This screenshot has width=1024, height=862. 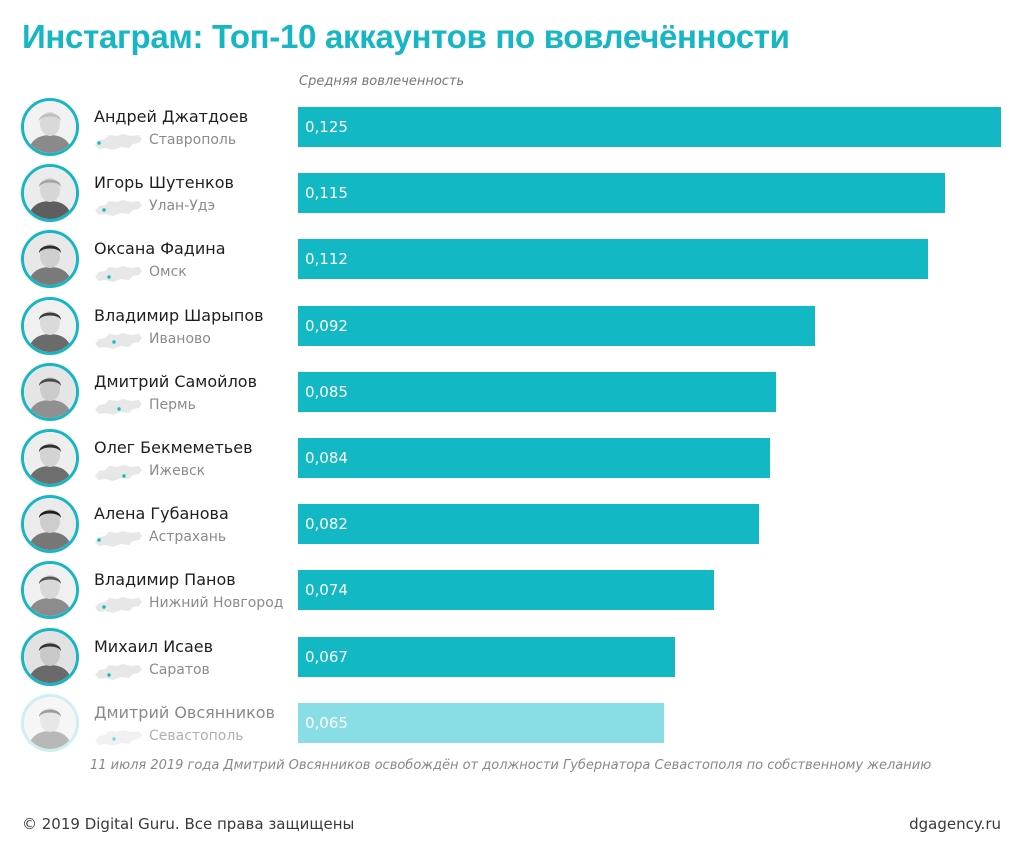 I want to click on site-link: dgagency.ru, so click(x=955, y=824).